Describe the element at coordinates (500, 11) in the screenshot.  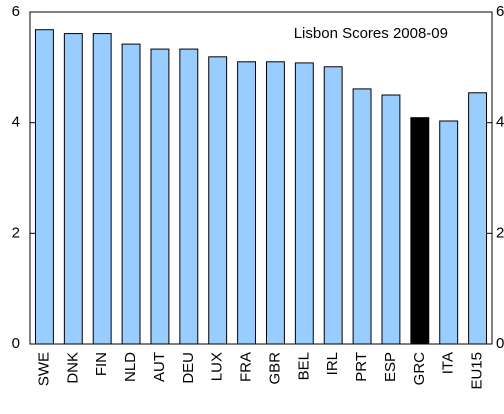
I see `y2-tick-label: 6` at that location.